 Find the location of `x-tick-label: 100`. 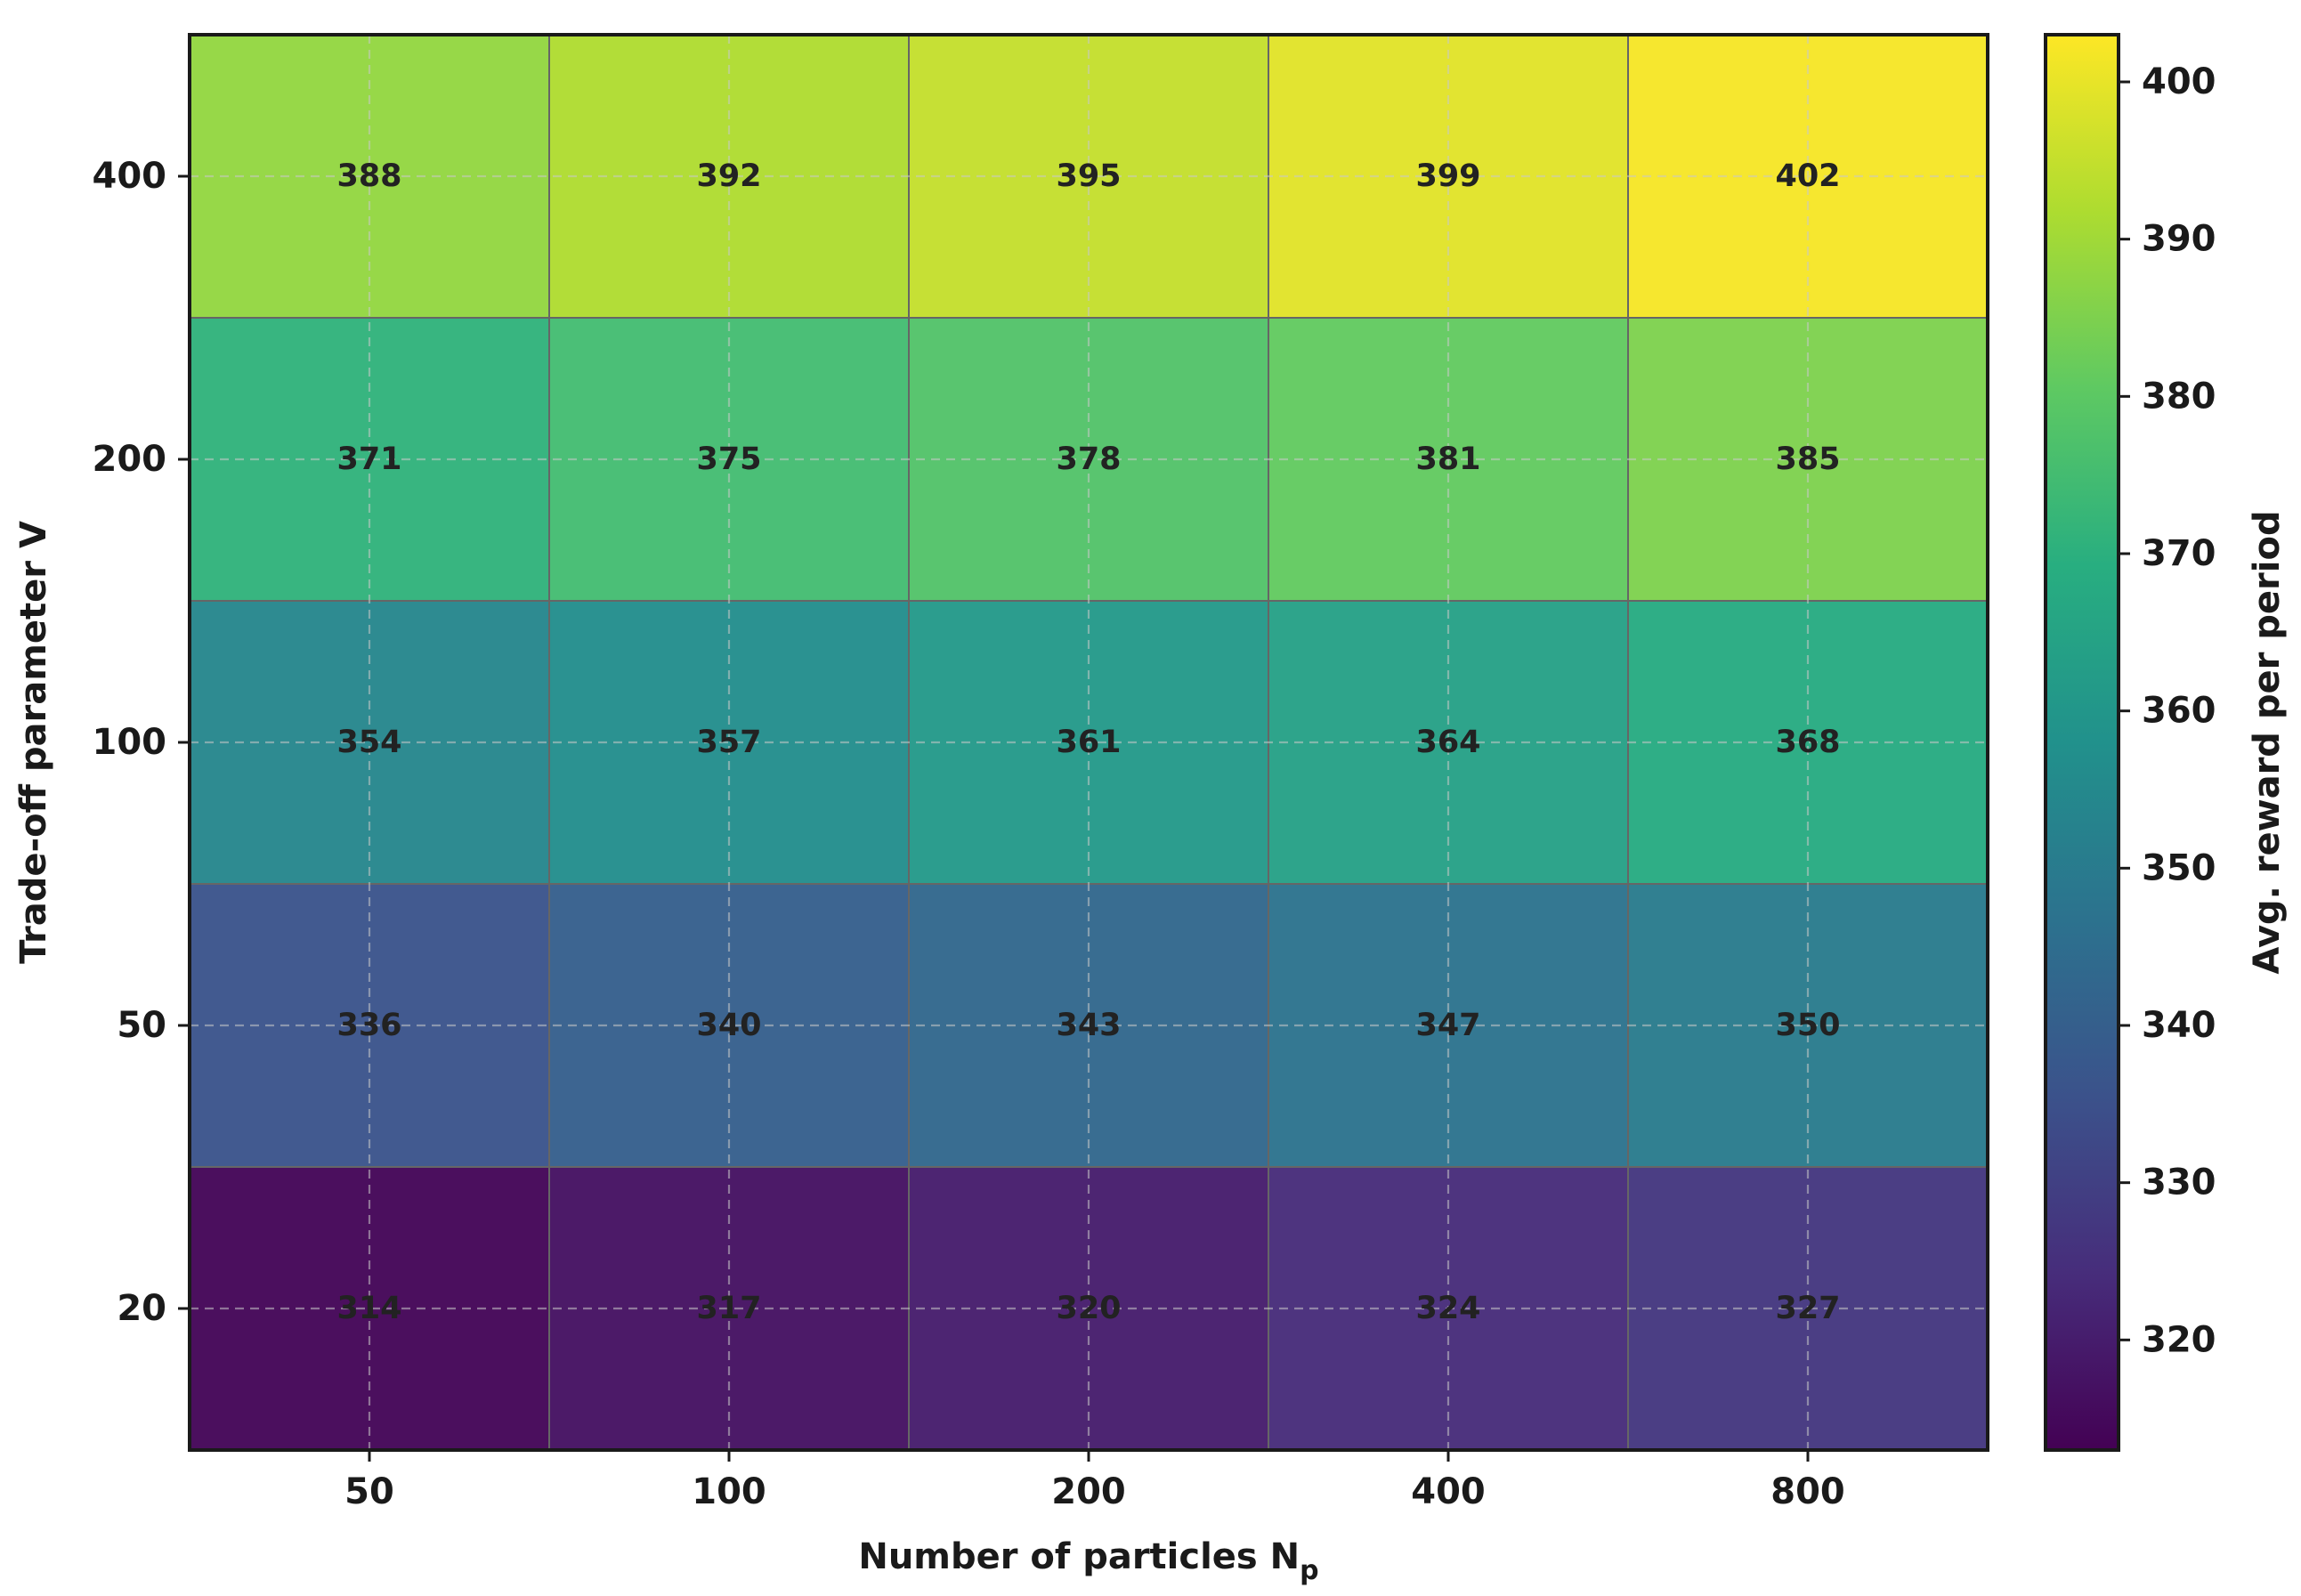

x-tick-label: 100 is located at coordinates (729, 1491).